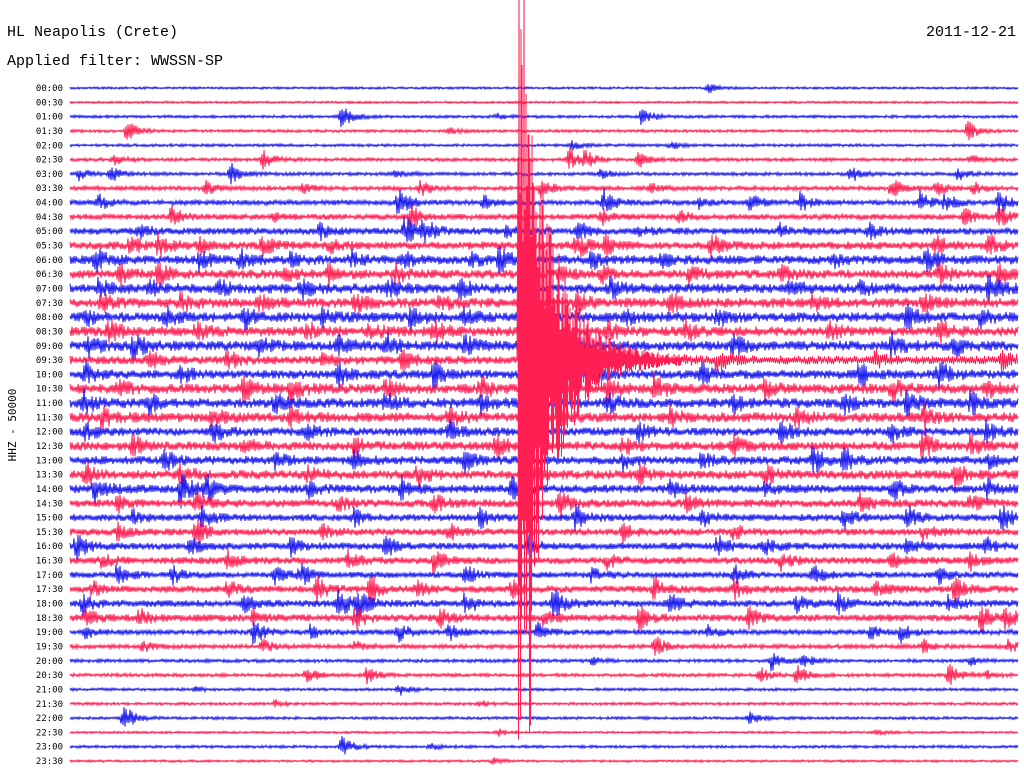  What do you see at coordinates (49, 533) in the screenshot?
I see `tick-label-15-30: 15:30` at bounding box center [49, 533].